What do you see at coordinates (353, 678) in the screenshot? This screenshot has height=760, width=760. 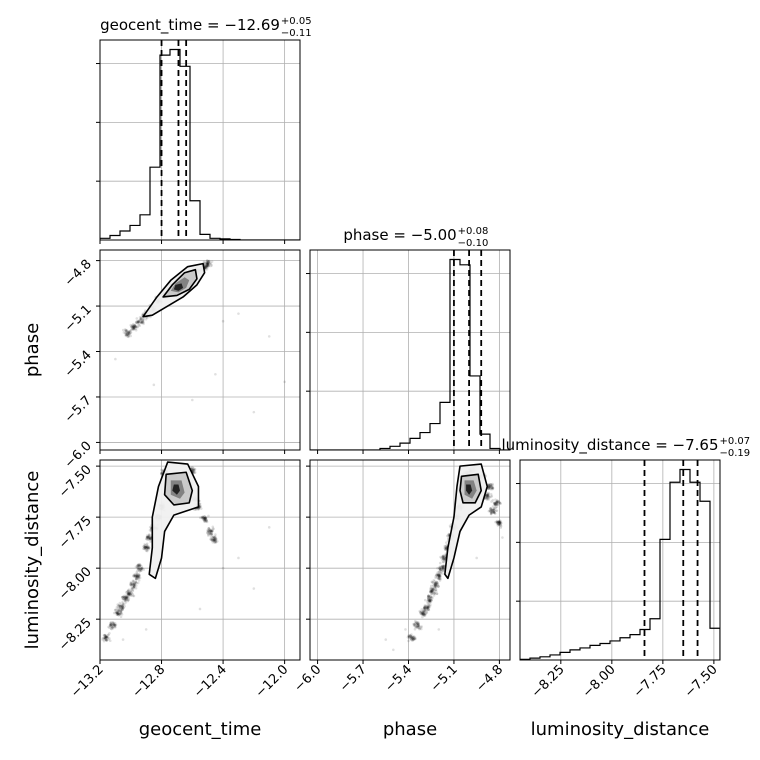 I see `x-tick-label-phase: −5.7` at bounding box center [353, 678].